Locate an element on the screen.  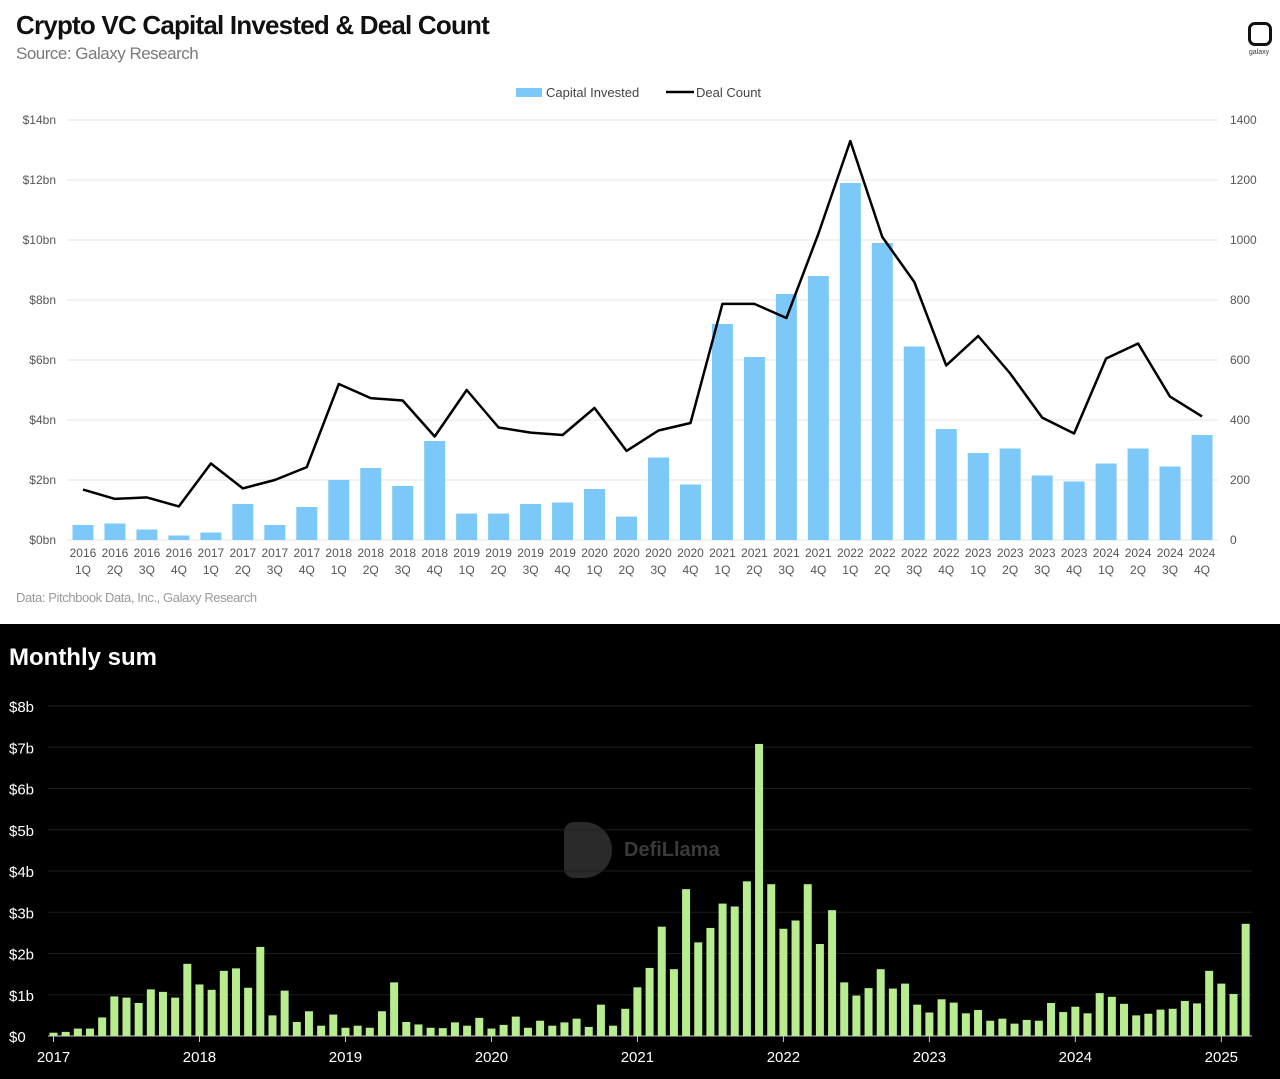
y-tick-label: $7b is located at coordinates (21, 748).